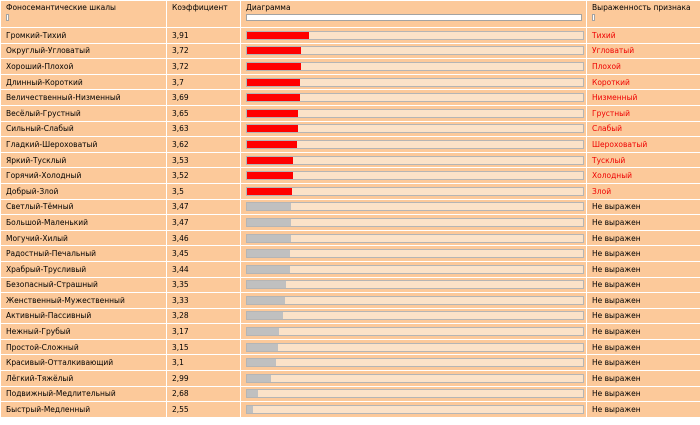 This screenshot has height=425, width=700. What do you see at coordinates (83, 269) in the screenshot?
I see `scale-name: Храбрый-Трусливый` at bounding box center [83, 269].